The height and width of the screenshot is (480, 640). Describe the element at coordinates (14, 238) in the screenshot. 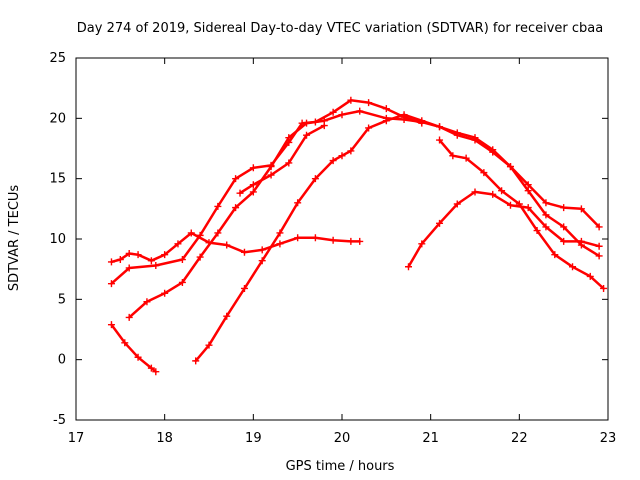

I see `y-axis-label: SDTVAR / TECUs` at that location.